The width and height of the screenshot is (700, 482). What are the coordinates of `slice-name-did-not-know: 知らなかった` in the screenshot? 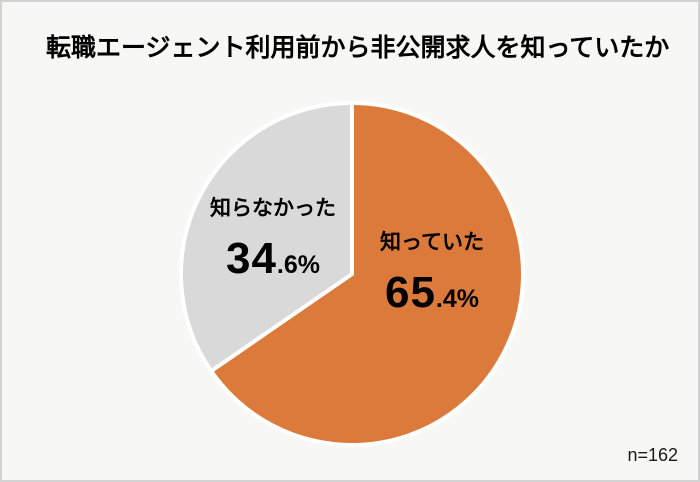 It's located at (273, 208).